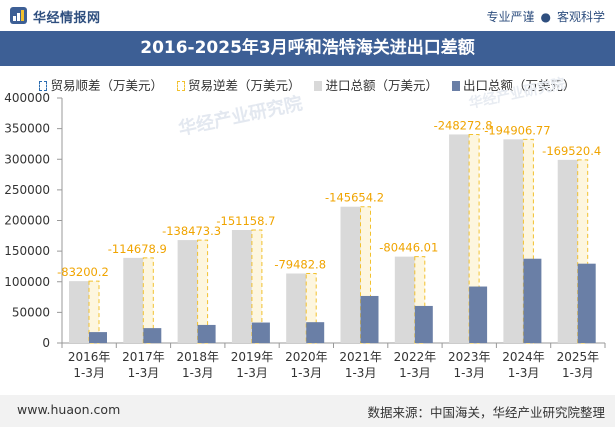 Image resolution: width=615 pixels, height=427 pixels. I want to click on y-tick-label: 200000, so click(27, 221).